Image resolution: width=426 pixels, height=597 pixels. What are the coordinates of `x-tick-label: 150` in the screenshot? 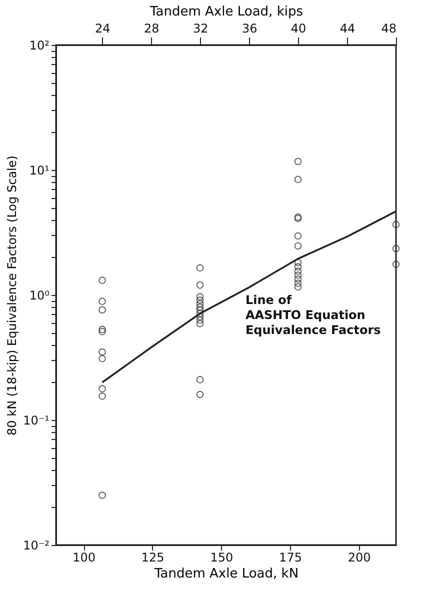 It's located at (222, 557).